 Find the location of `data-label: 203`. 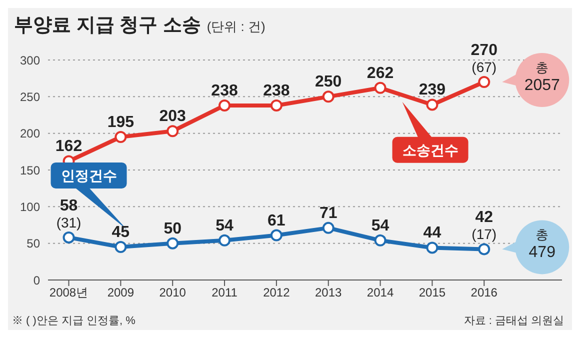

data-label: 203 is located at coordinates (172, 117).